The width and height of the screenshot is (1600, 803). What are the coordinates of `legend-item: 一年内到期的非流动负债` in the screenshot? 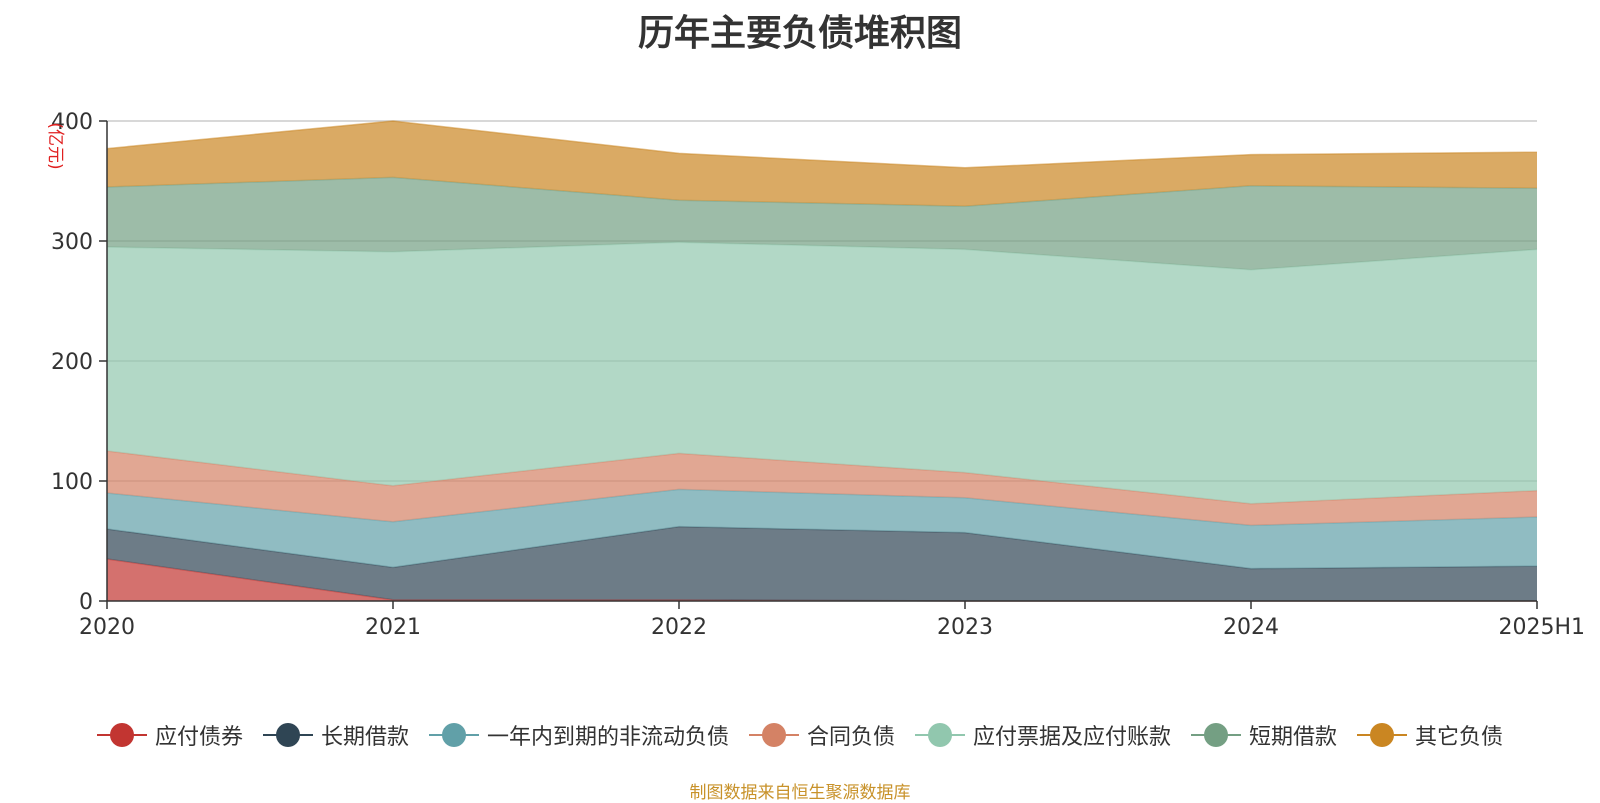 It's located at (578, 735).